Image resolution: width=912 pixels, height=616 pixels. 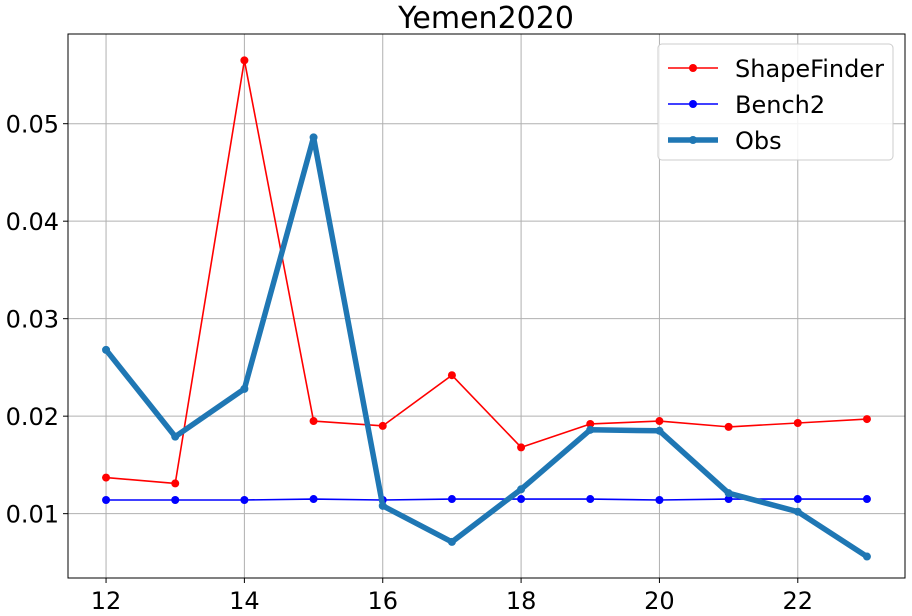 I want to click on x-tick-label: 22, so click(x=798, y=601).